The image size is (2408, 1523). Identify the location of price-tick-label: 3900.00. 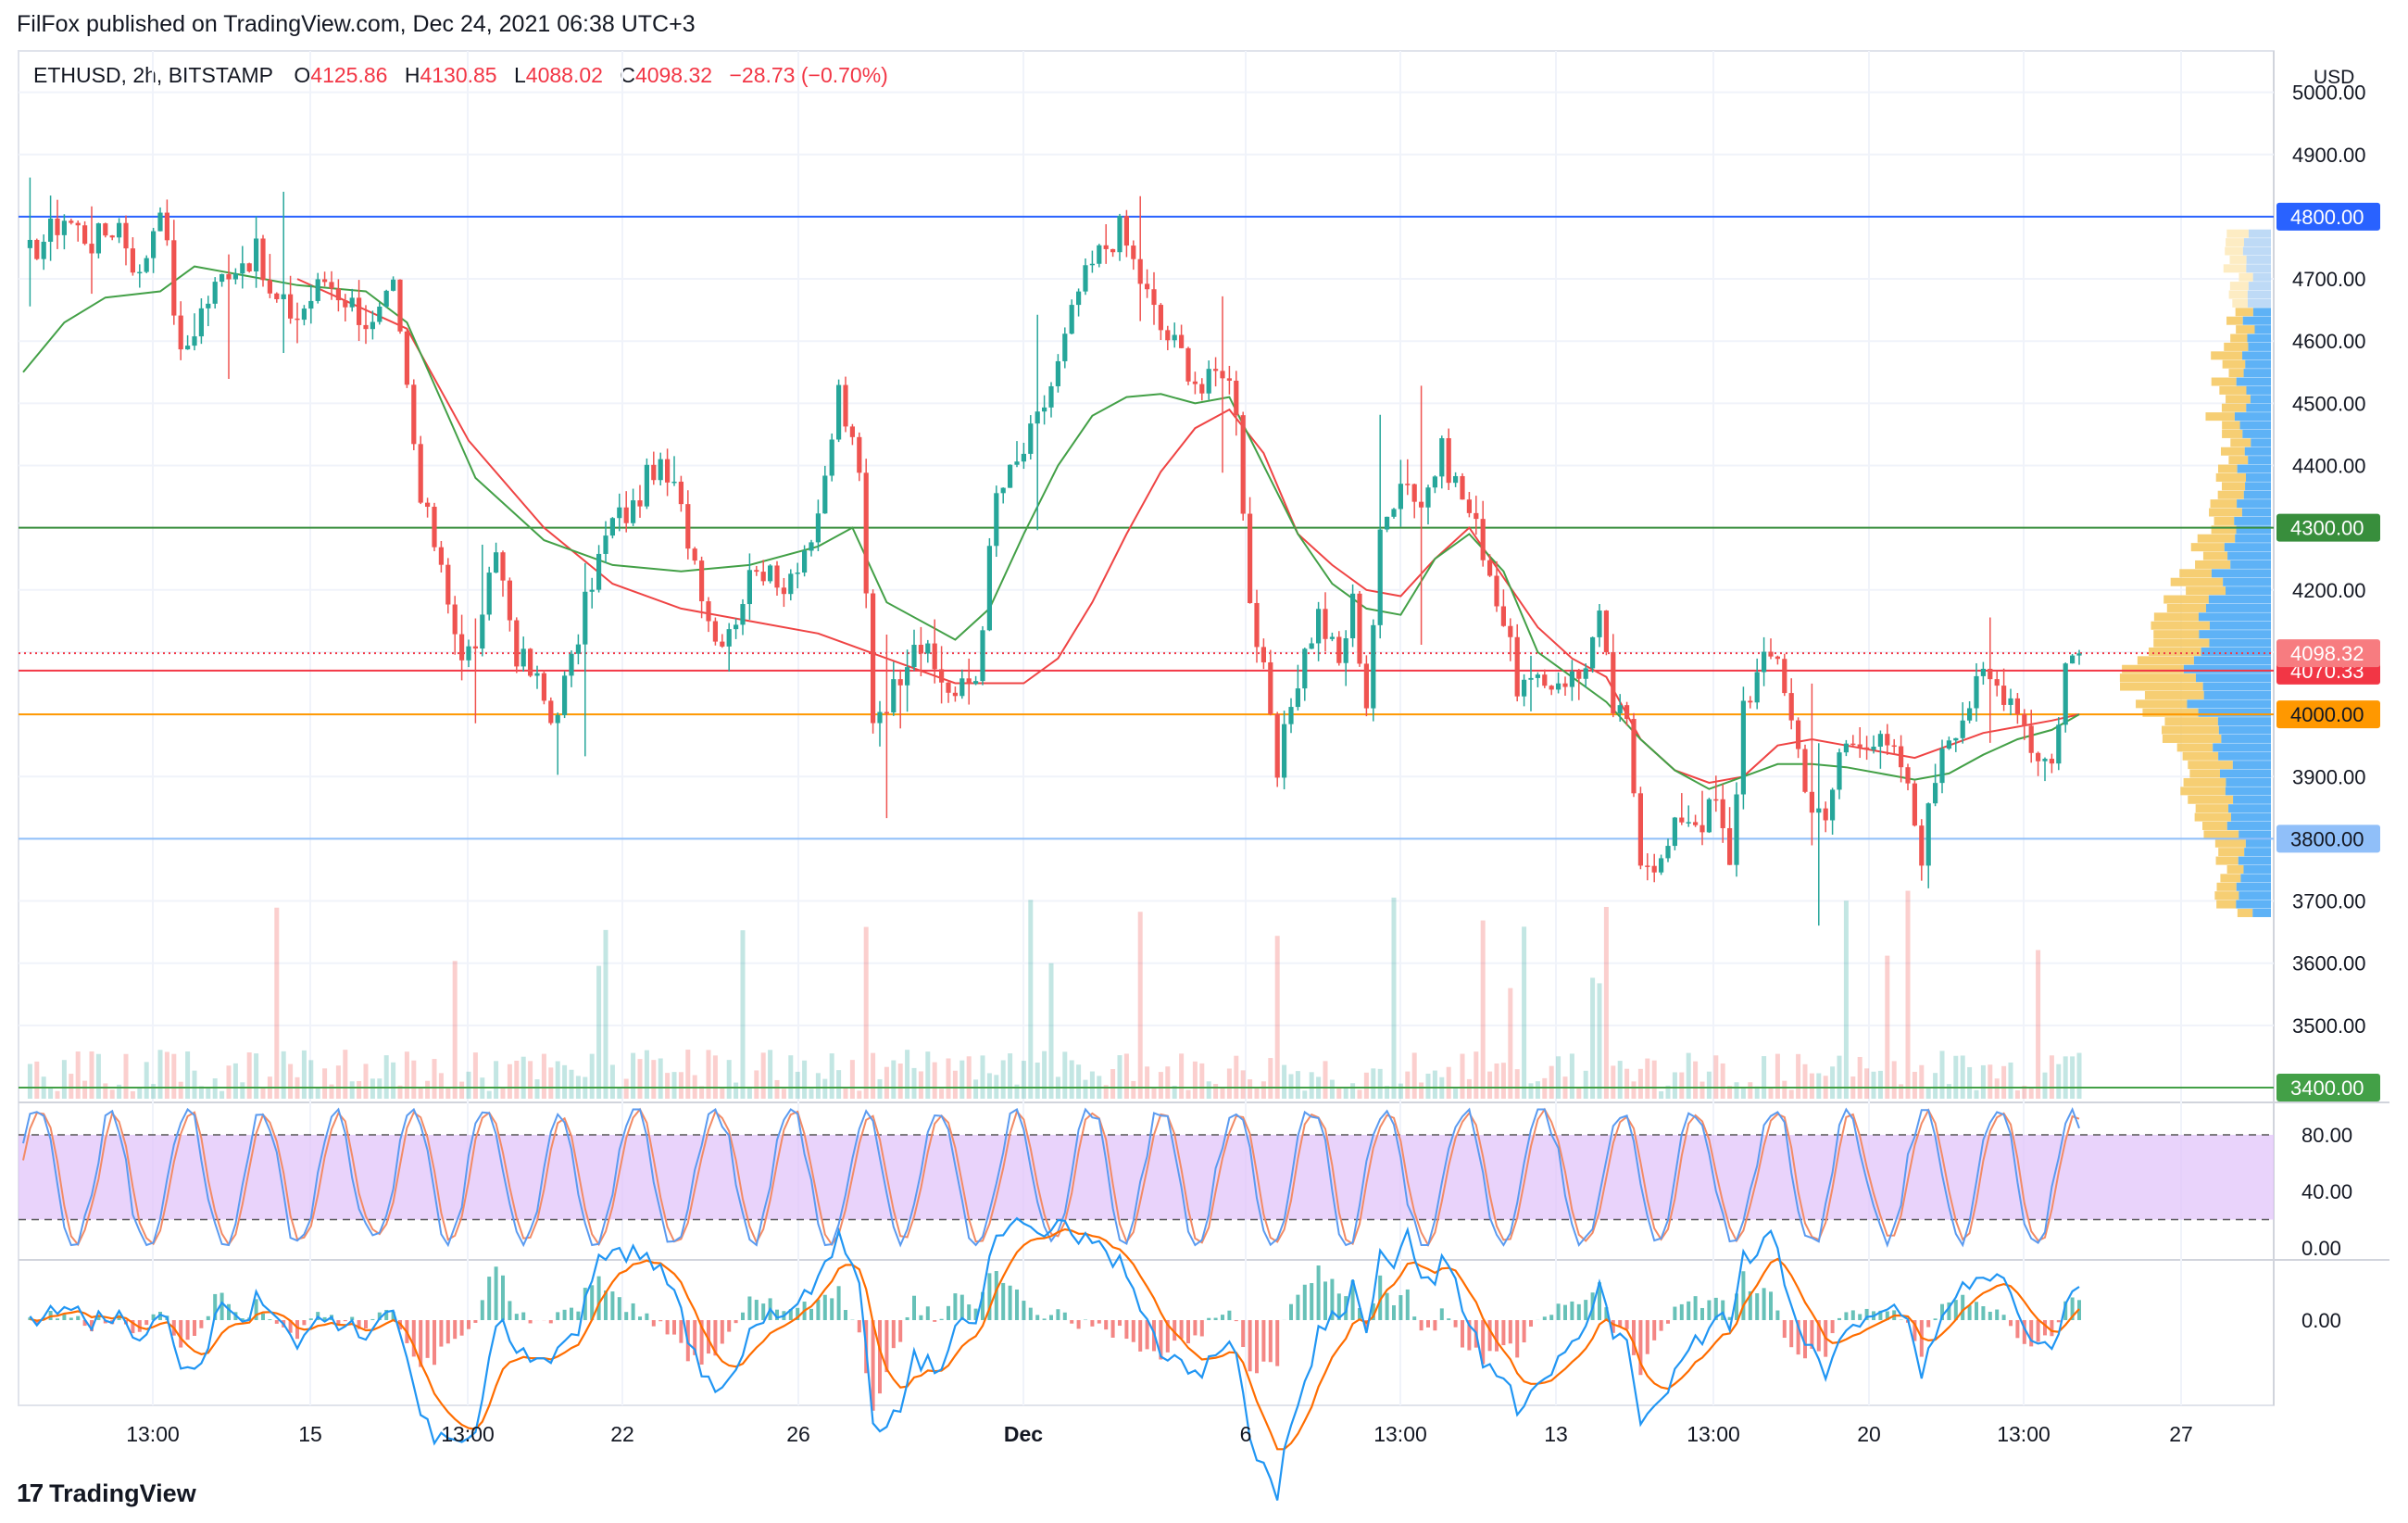
(2329, 776).